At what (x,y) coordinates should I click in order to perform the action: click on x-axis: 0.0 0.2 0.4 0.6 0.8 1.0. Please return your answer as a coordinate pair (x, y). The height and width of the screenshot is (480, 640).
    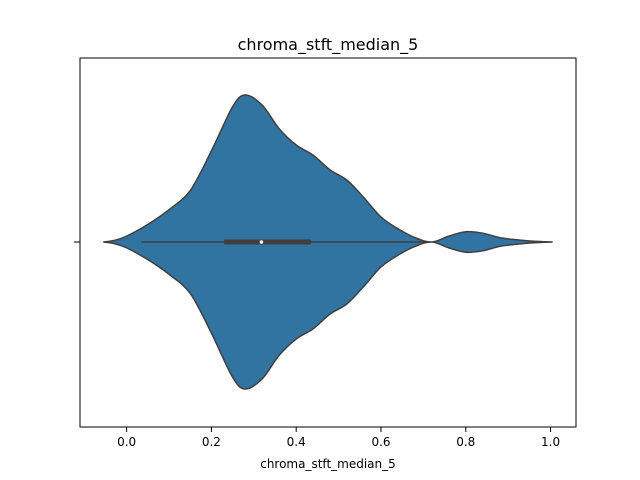
    Looking at the image, I should click on (338, 438).